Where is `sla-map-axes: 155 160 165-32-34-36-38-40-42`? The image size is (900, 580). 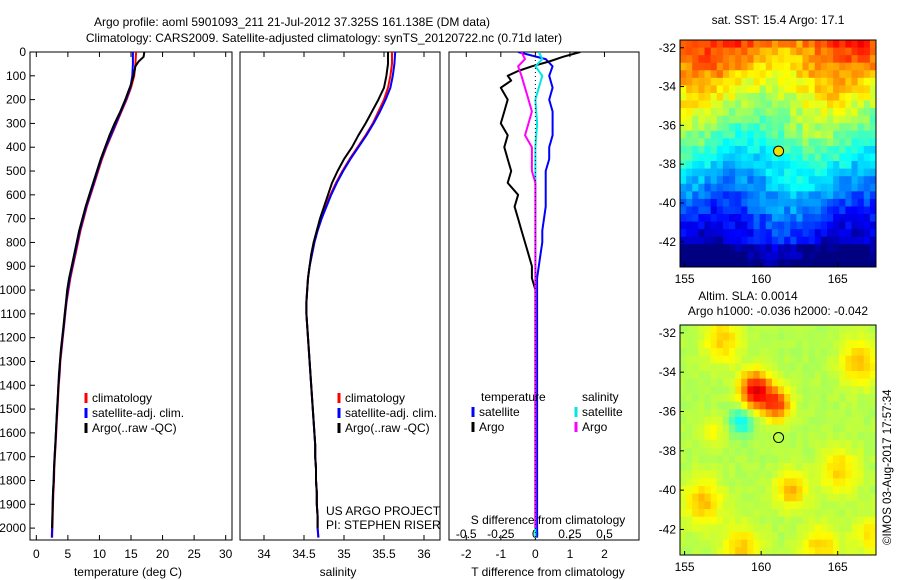 sla-map-axes: 155 160 165-32-34-36-38-40-42 is located at coordinates (753, 450).